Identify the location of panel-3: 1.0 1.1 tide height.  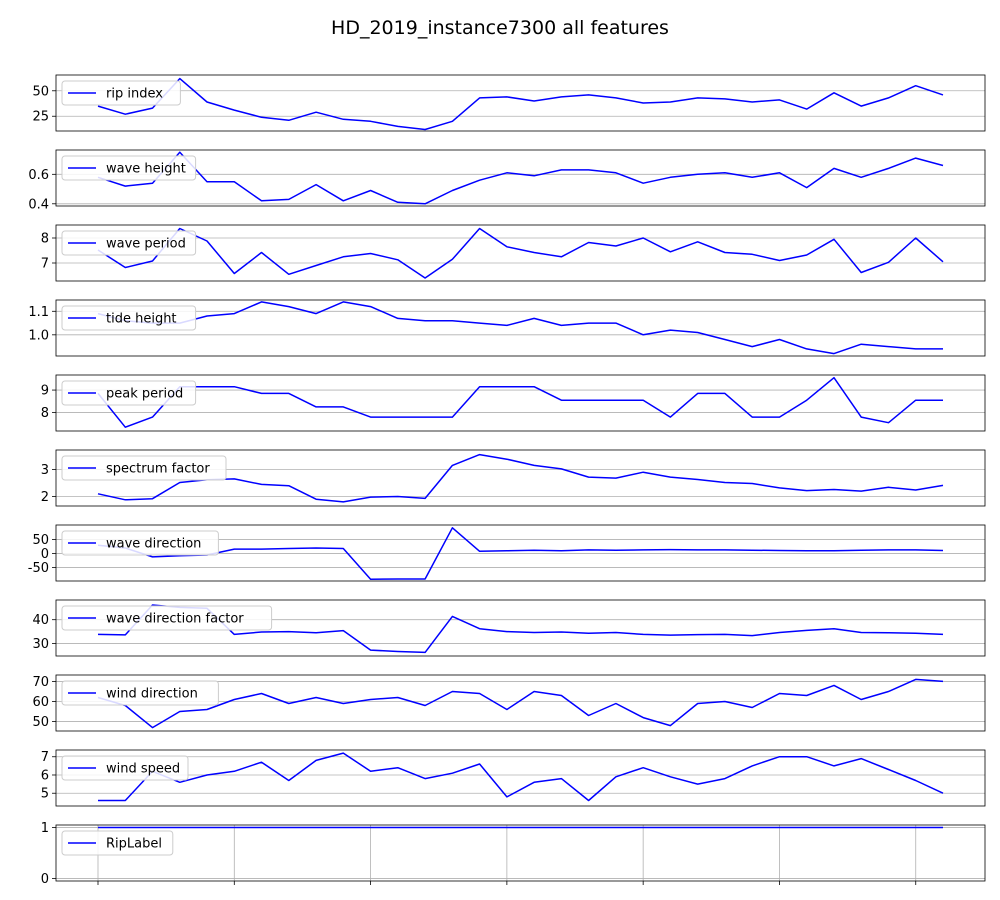
(507, 328).